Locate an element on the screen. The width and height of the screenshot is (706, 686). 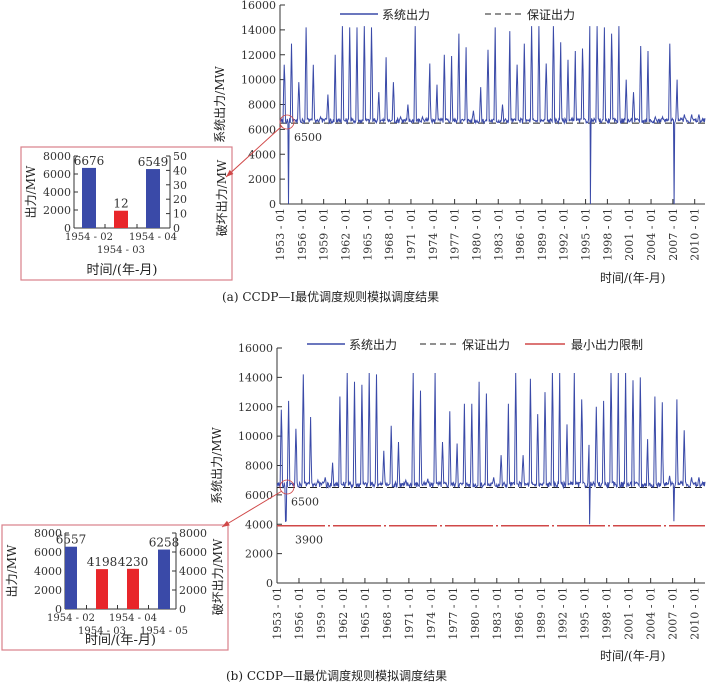
x-tick-label: 1954 - 02 is located at coordinates (71, 618).